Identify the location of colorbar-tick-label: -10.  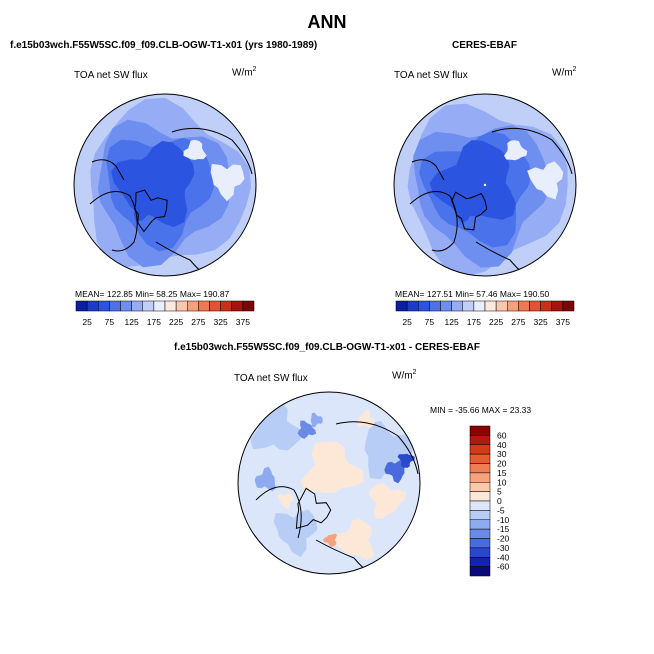
(503, 520).